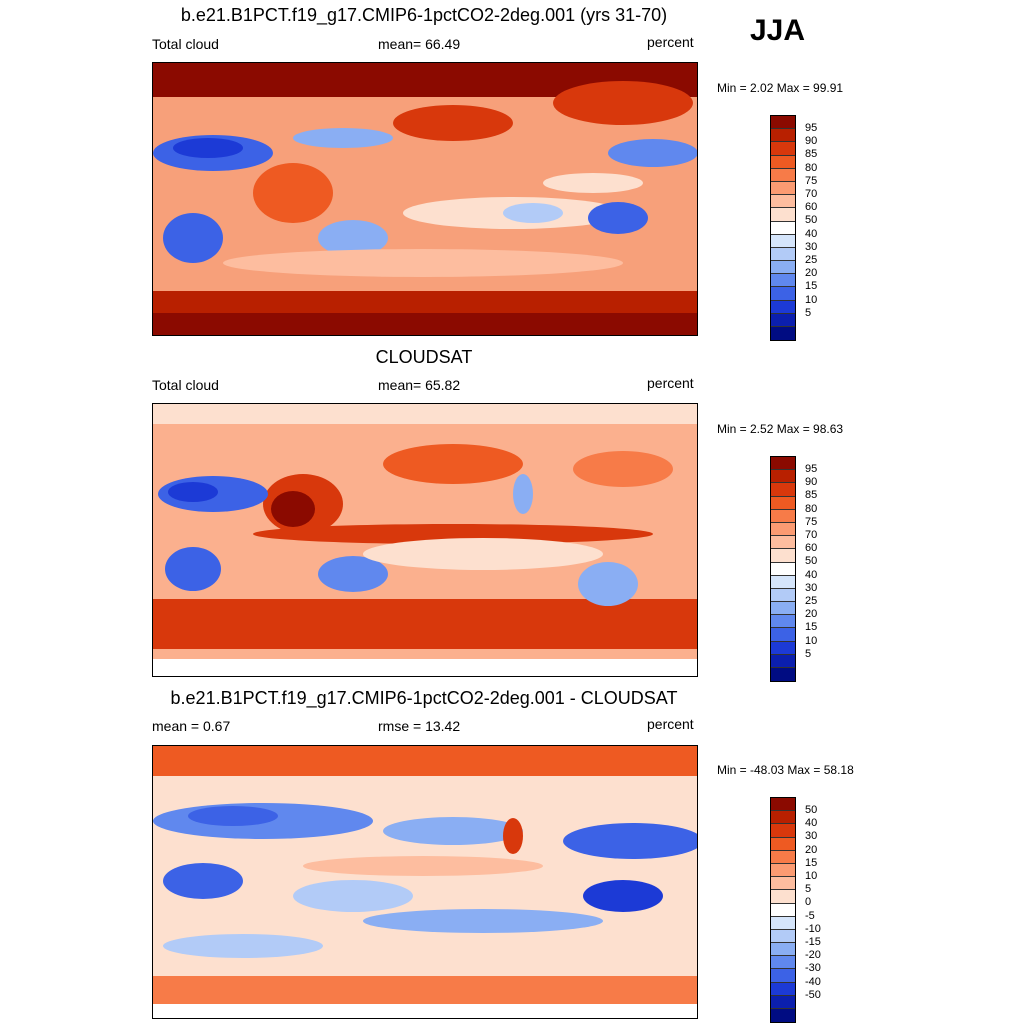 This screenshot has width=1024, height=1024. I want to click on panel-1-map, so click(425, 199).